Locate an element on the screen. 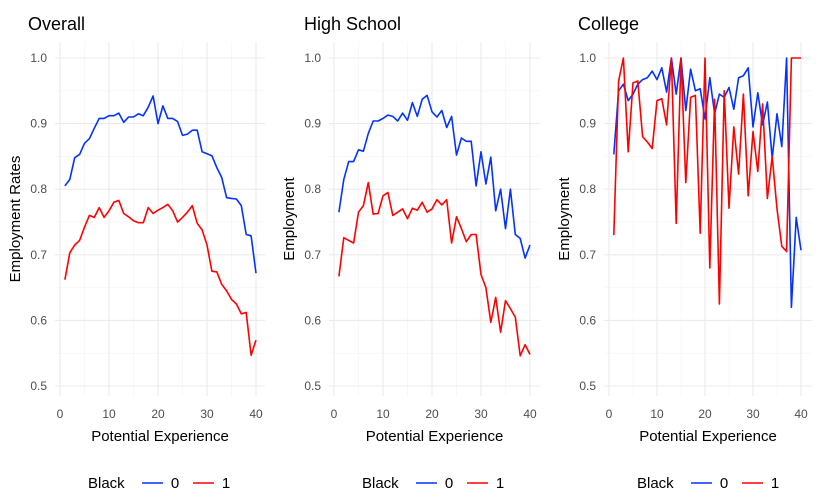  y-axis-title: Employment Rates is located at coordinates (15, 219).